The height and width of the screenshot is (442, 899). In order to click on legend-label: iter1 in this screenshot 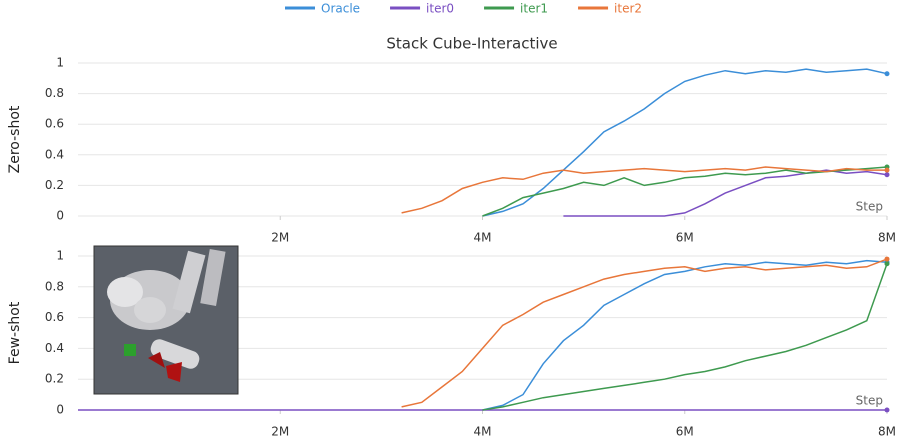, I will do `click(534, 9)`.